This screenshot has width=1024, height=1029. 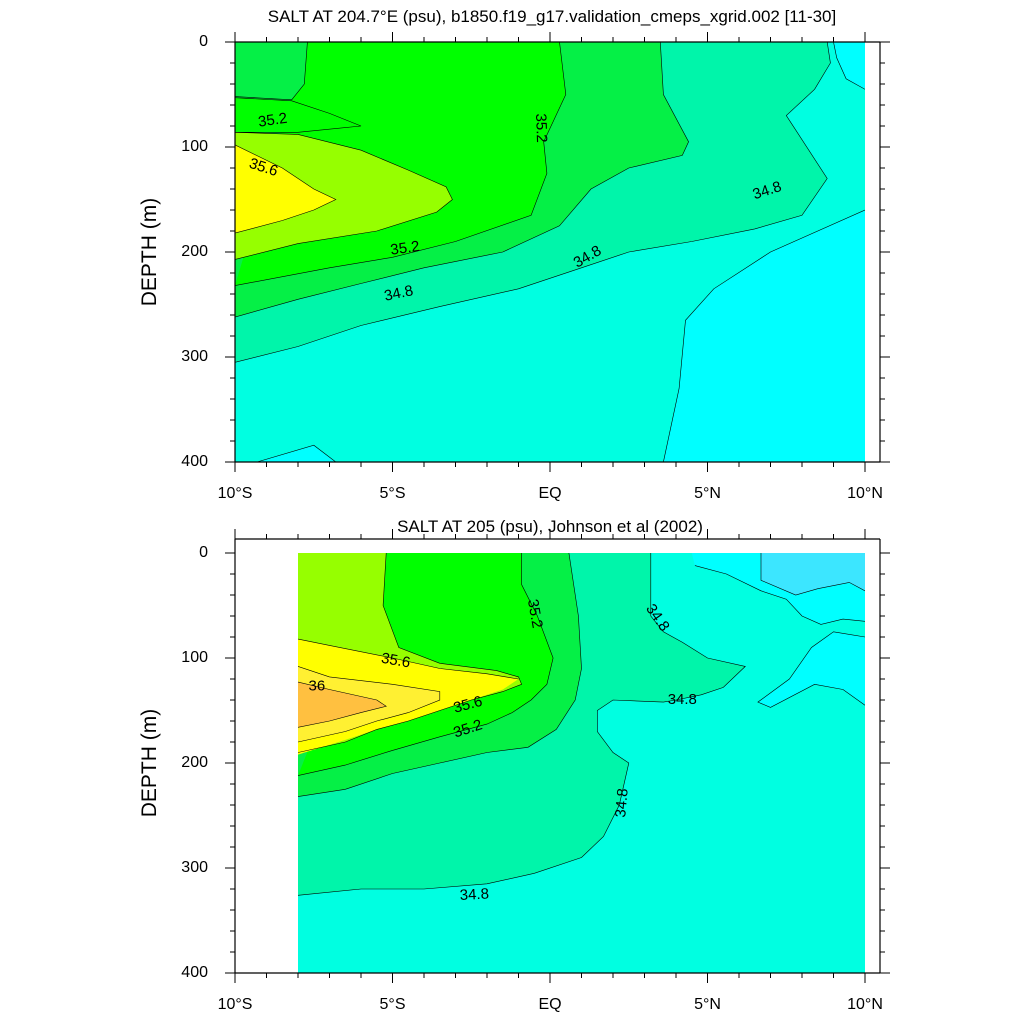 I want to click on panel-bottom-title: SALT AT 205 (psu), Johnson et al (2002), so click(x=550, y=526).